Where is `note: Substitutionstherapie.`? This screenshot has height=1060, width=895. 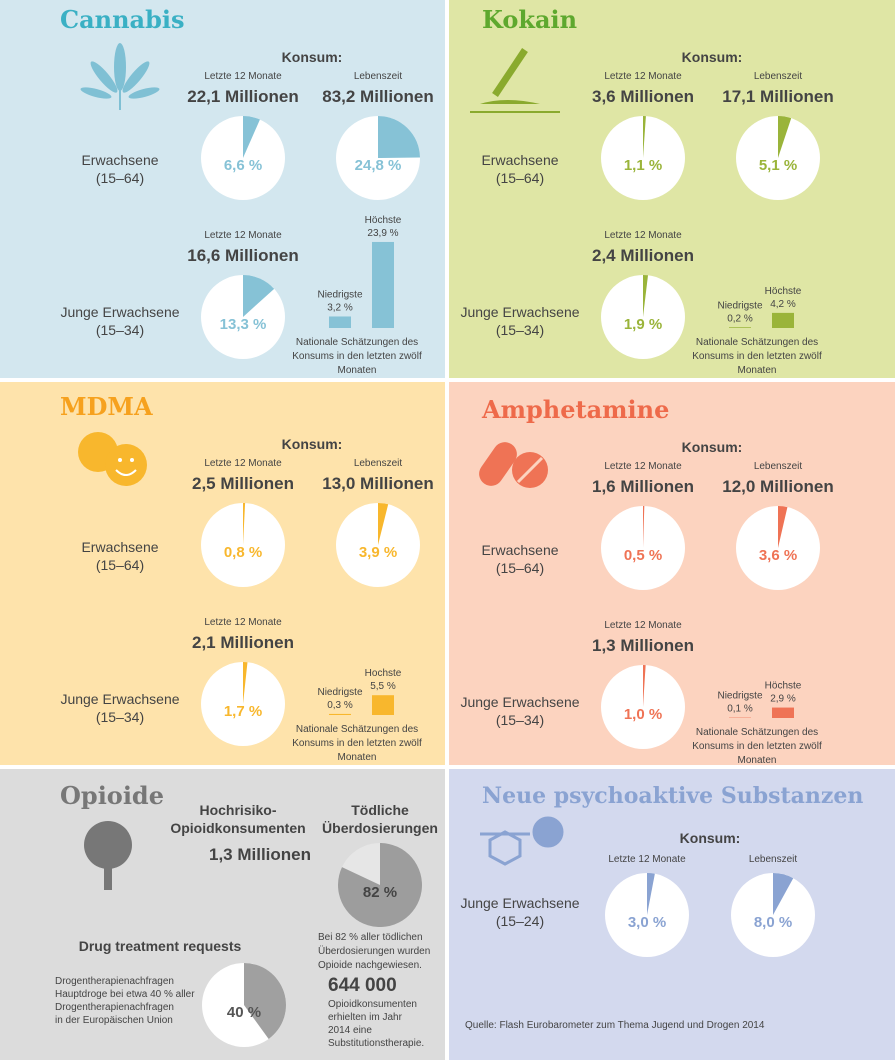 note: Substitutionstherapie. is located at coordinates (376, 1043).